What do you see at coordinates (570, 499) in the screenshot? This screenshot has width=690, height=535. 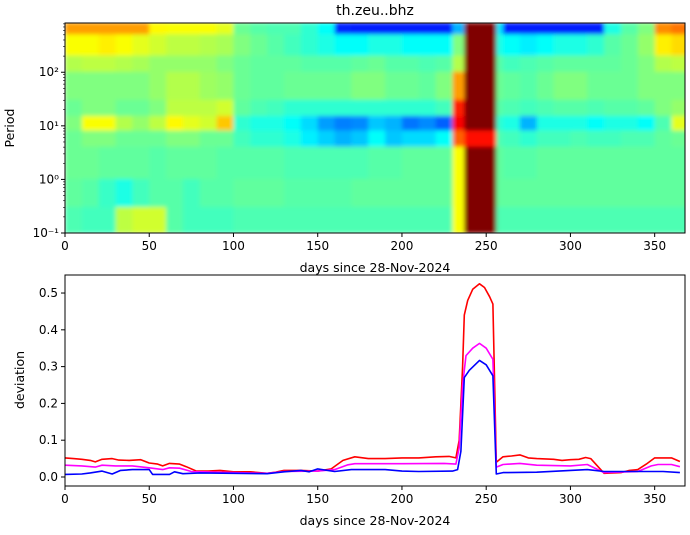 I see `line-x-tick-label: 300` at bounding box center [570, 499].